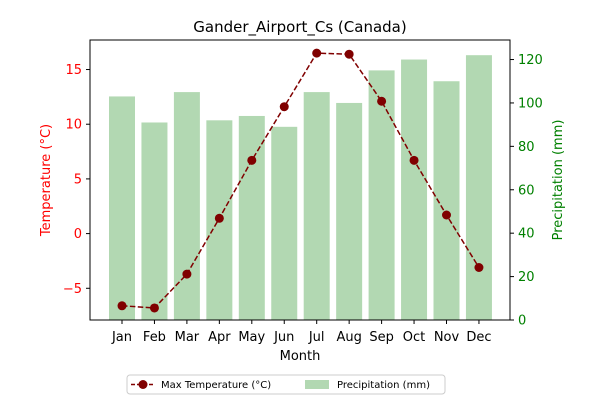 This screenshot has width=600, height=400. Describe the element at coordinates (526, 277) in the screenshot. I see `right-tick-label: 20` at that location.